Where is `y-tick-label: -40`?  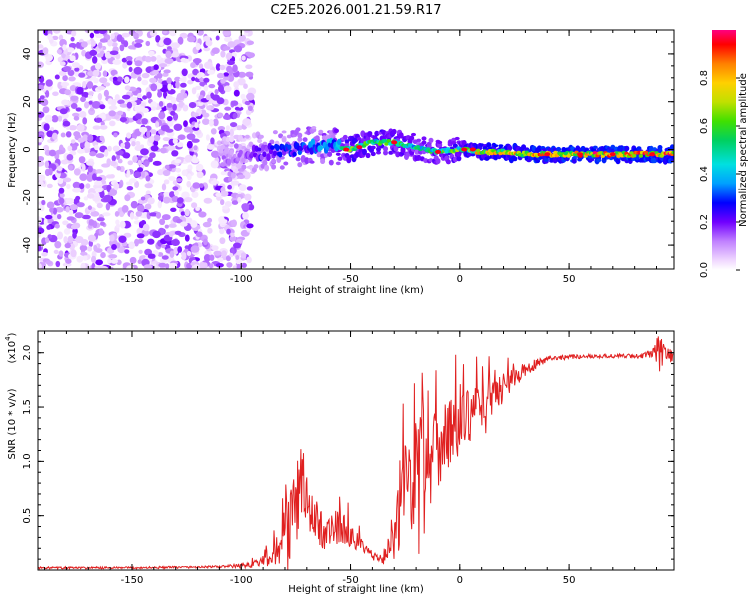
y-tick-label: -40 is located at coordinates (27, 245).